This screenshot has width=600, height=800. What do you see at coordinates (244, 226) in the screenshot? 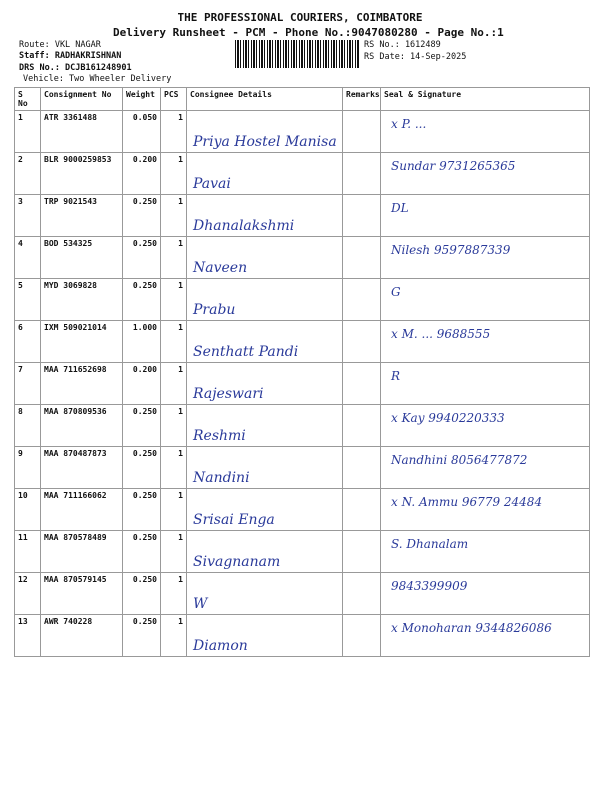
I see `handwritten-consignee-details: Dhanalakshmi` at bounding box center [244, 226].